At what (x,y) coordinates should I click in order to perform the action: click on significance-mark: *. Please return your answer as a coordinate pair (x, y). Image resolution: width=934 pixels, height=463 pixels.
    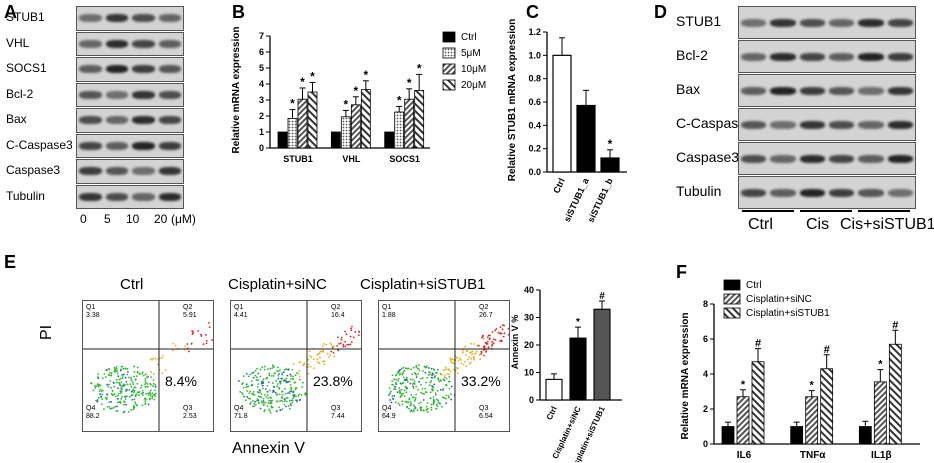
    Looking at the image, I should click on (312, 76).